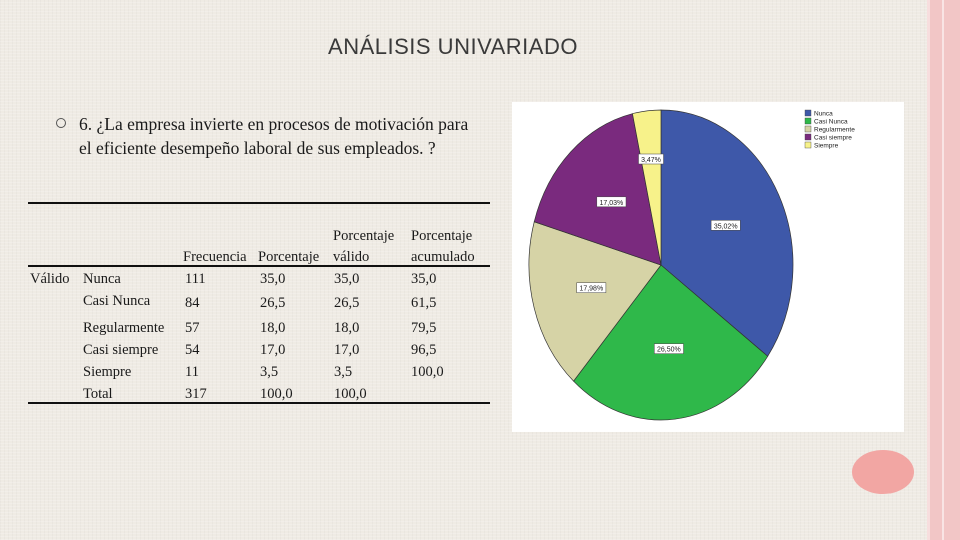 The image size is (960, 540). What do you see at coordinates (453, 46) in the screenshot?
I see `page-title: ANÁLISIS UNIVARIADO` at bounding box center [453, 46].